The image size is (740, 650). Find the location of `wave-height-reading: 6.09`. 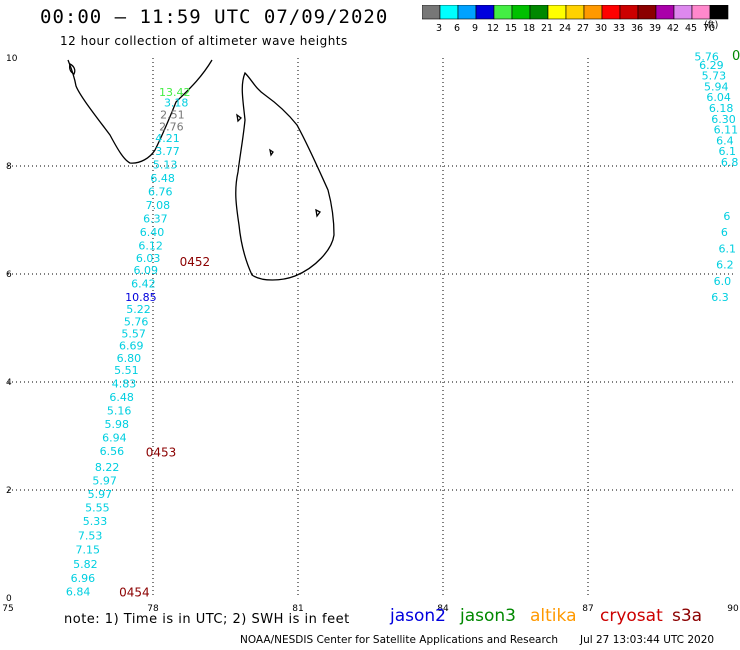

wave-height-reading: 6.09 is located at coordinates (146, 270).